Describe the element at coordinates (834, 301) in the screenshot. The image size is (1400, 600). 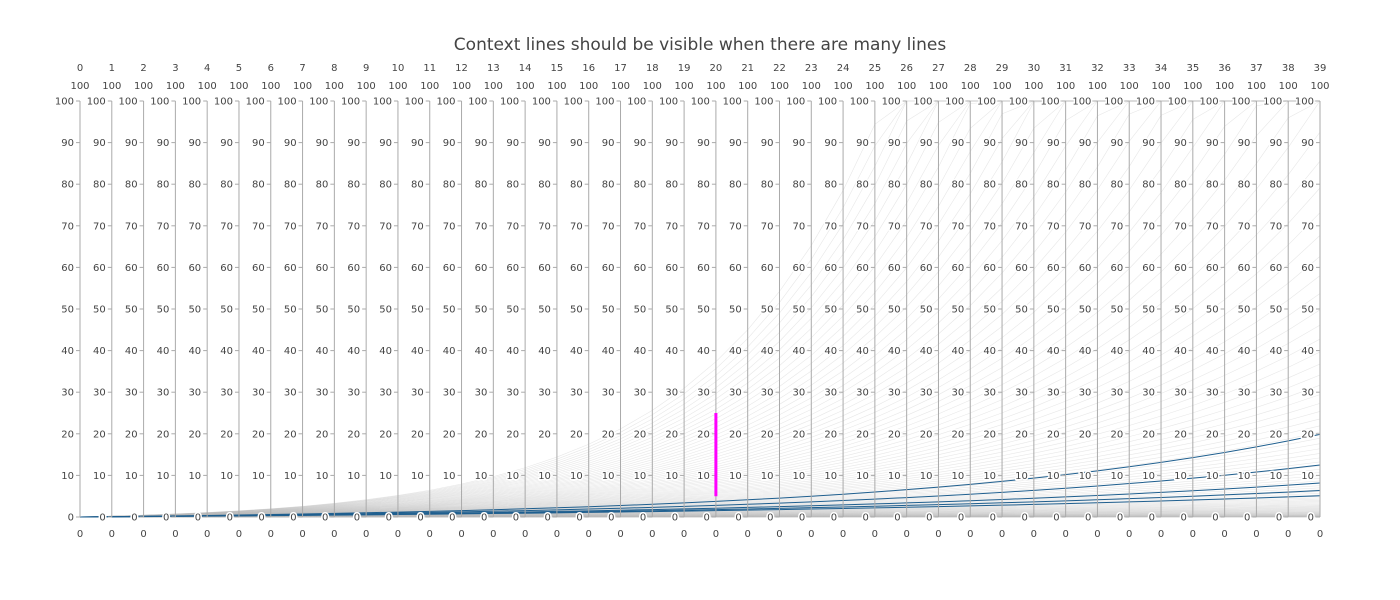
I see `dimension-axis: 24 100 00 10 20 30 40 50 60 70 80 90 100` at that location.